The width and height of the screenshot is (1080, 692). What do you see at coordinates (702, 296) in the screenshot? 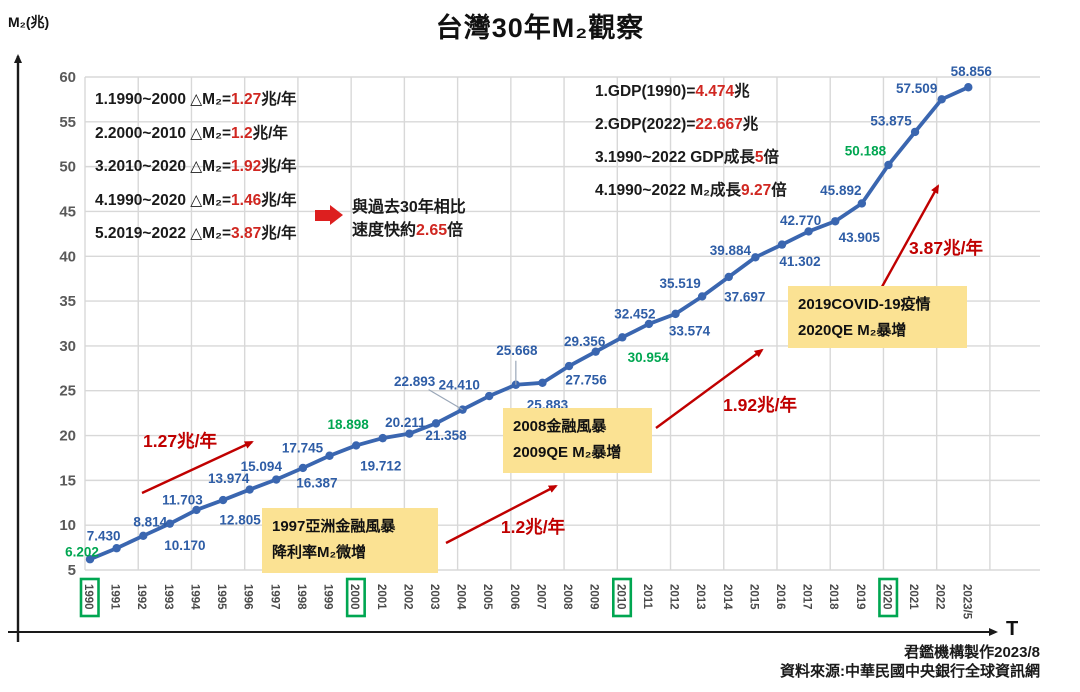
I see `data-point-2013` at bounding box center [702, 296].